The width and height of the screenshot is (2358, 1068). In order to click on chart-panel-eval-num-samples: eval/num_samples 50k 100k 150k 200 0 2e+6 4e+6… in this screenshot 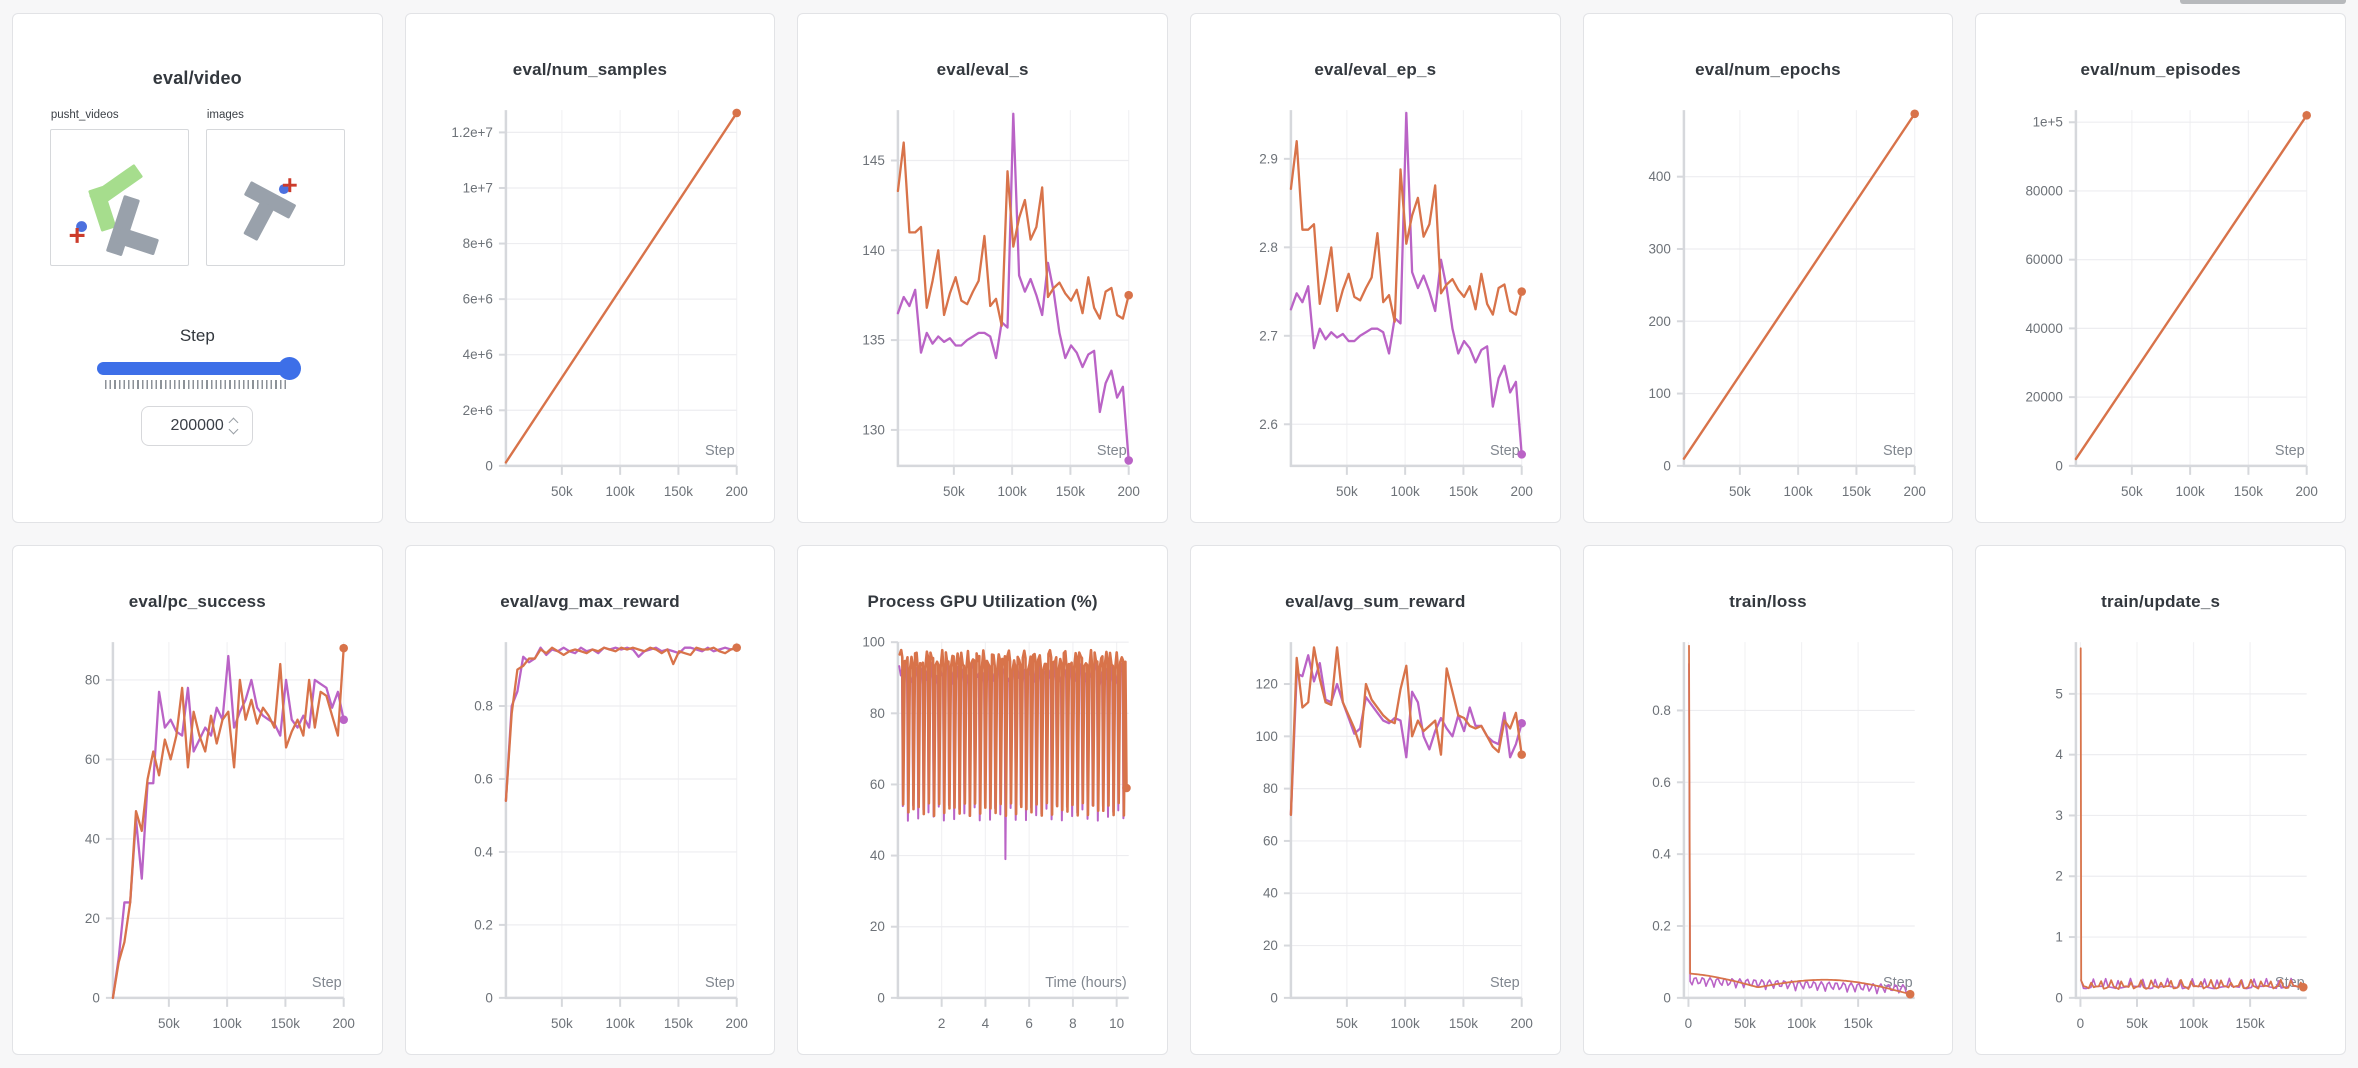, I will do `click(590, 268)`.